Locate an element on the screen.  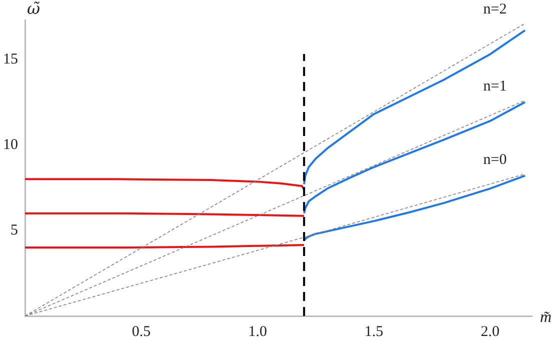
series-label: n=2 is located at coordinates (495, 9).